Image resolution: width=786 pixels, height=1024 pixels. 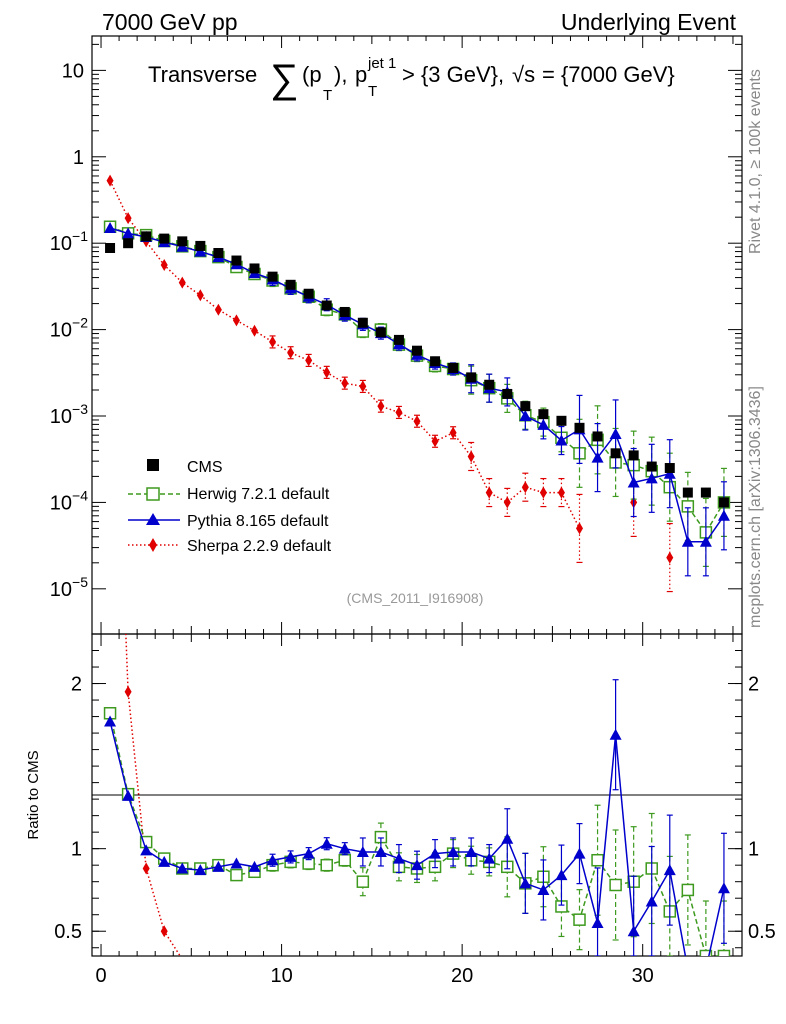 I want to click on header-right: Underlying Event, so click(x=649, y=22).